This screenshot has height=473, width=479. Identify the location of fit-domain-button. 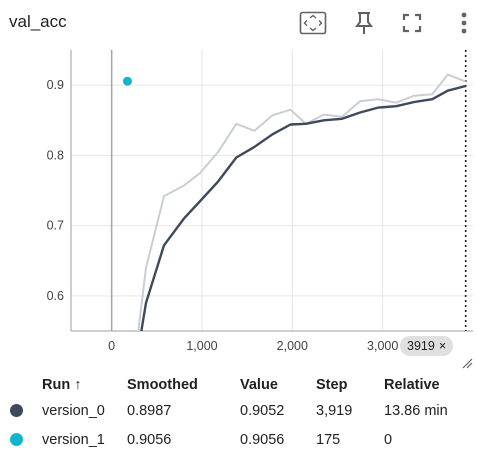
(313, 23).